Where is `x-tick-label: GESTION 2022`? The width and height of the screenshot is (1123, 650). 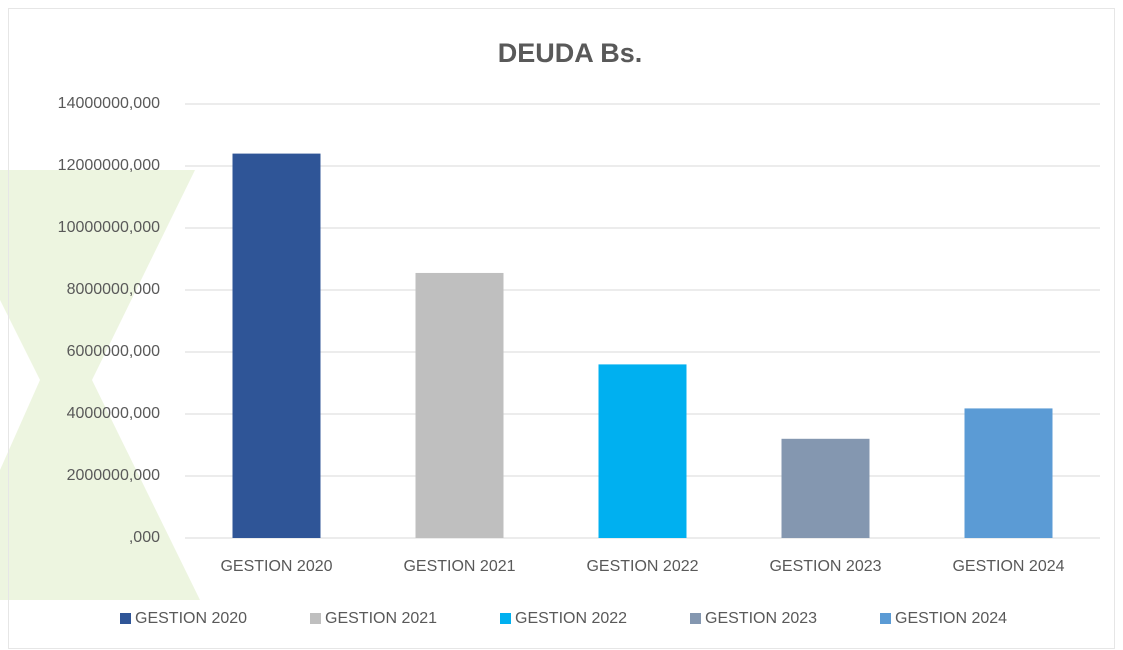
x-tick-label: GESTION 2022 is located at coordinates (642, 566).